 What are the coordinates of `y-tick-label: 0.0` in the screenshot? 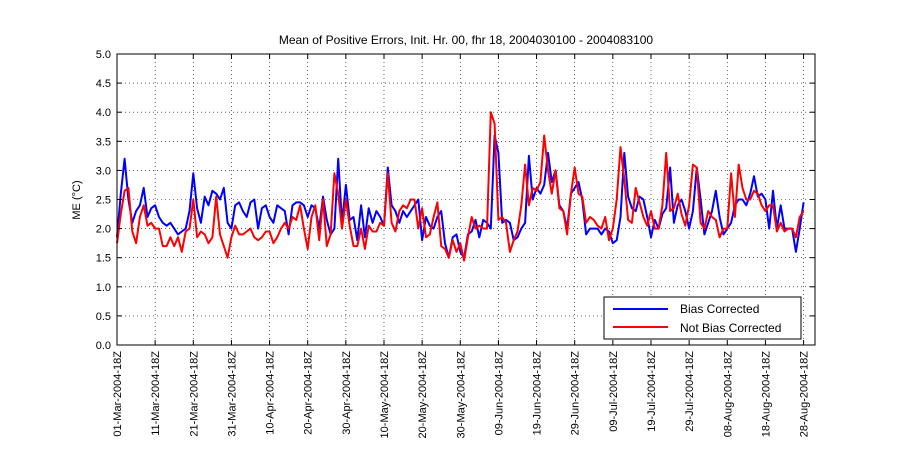 It's located at (103, 346).